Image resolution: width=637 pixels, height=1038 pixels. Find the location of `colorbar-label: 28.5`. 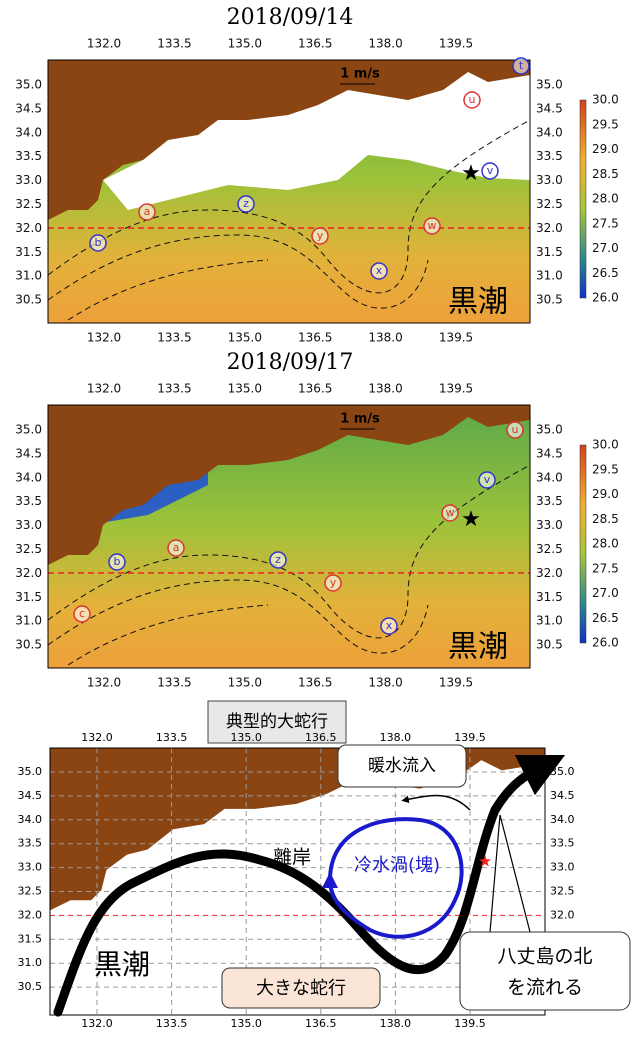

colorbar-label: 28.5 is located at coordinates (605, 174).